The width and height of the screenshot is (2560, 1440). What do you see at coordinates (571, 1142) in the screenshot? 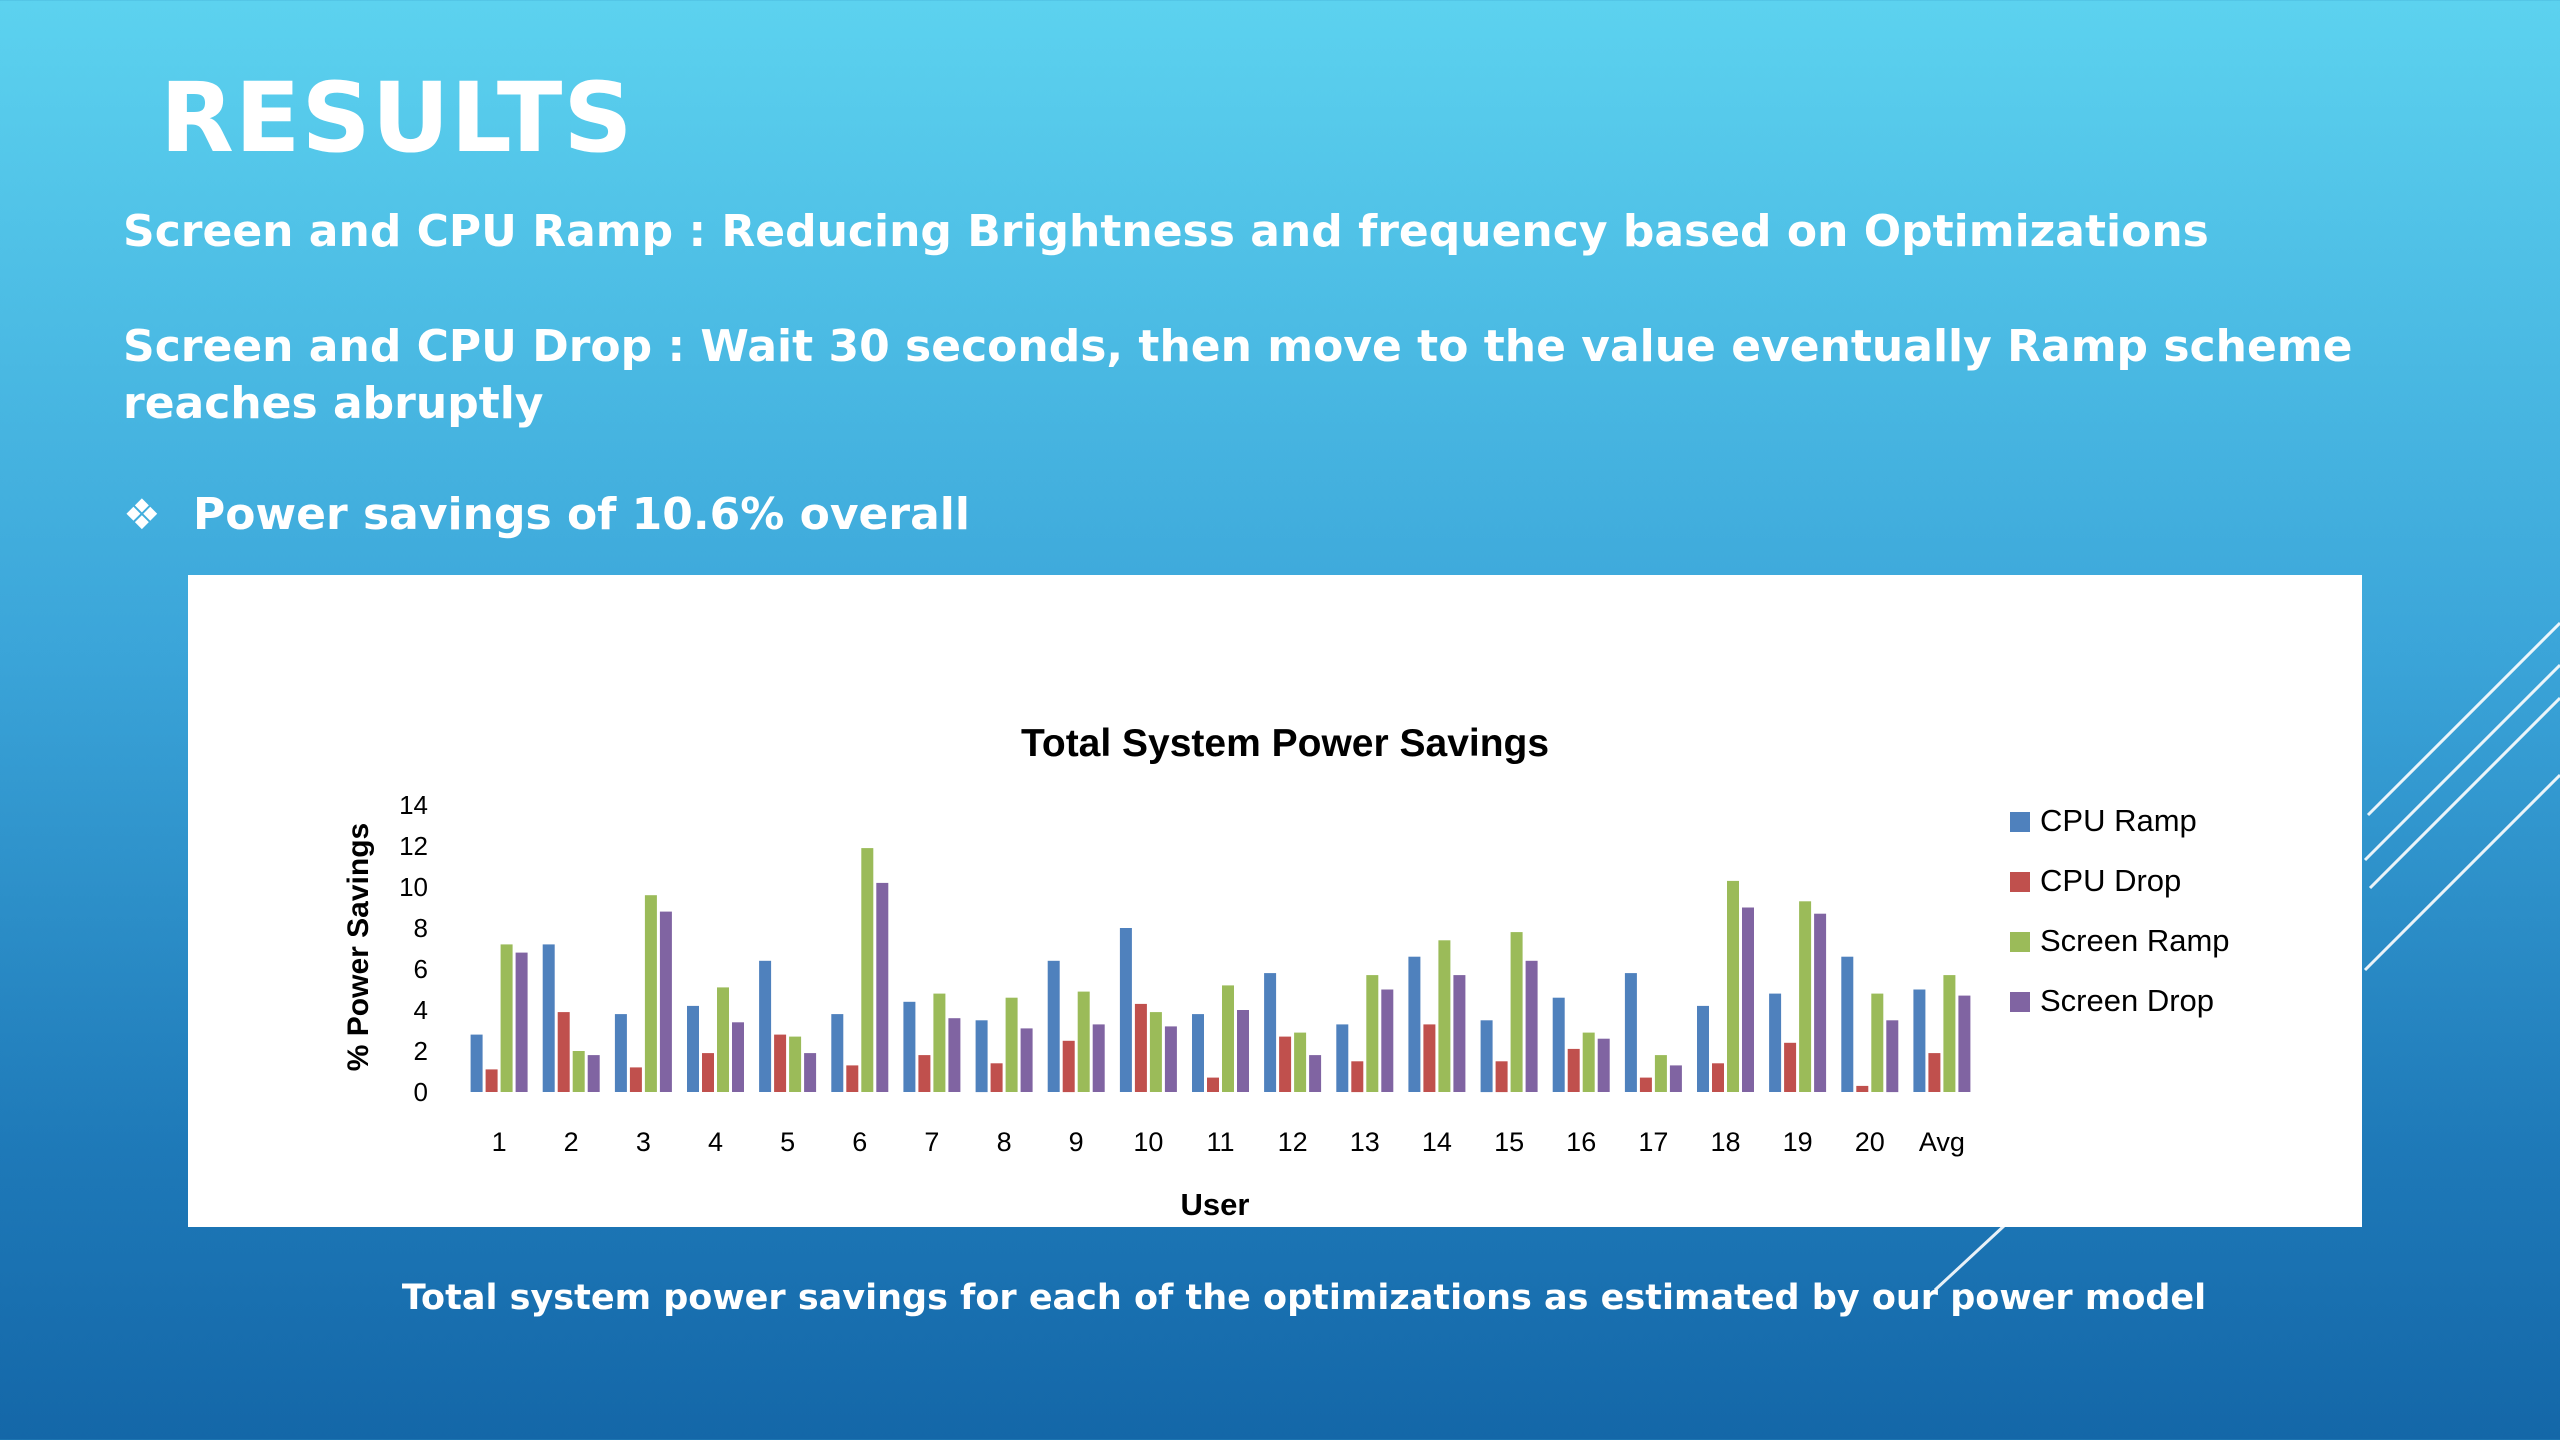
I see `x-tick-label: 2` at bounding box center [571, 1142].